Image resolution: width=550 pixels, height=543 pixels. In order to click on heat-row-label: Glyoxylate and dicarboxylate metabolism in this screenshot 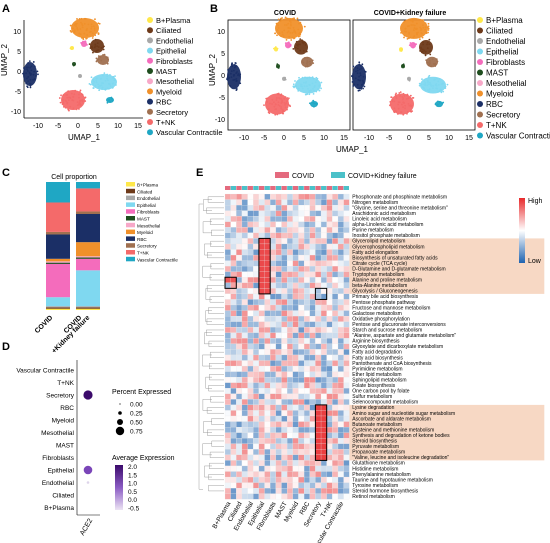, I will do `click(397, 347)`.